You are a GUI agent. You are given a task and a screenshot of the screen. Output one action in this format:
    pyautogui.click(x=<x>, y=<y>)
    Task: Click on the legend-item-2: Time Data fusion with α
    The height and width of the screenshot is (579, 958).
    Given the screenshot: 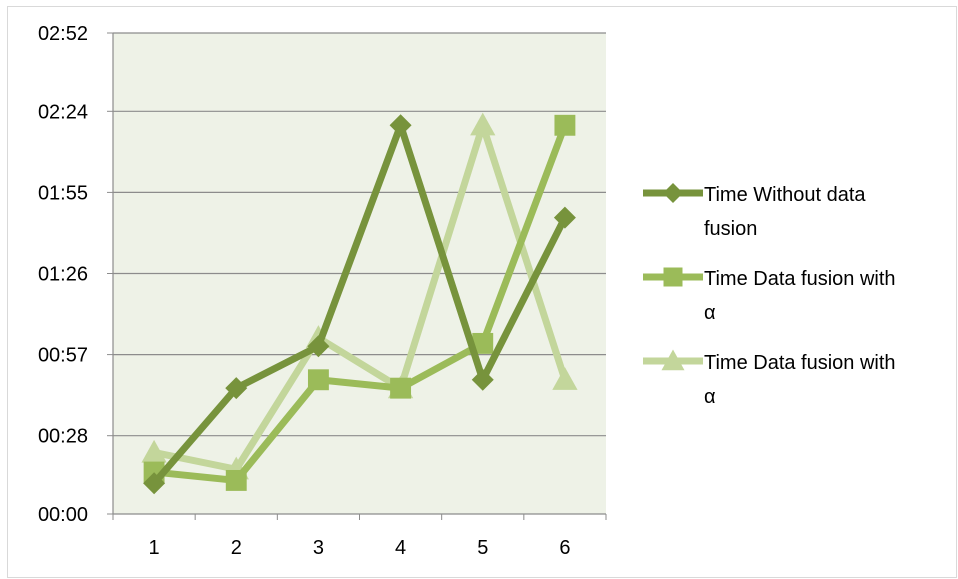 What is the action you would take?
    pyautogui.click(x=769, y=295)
    